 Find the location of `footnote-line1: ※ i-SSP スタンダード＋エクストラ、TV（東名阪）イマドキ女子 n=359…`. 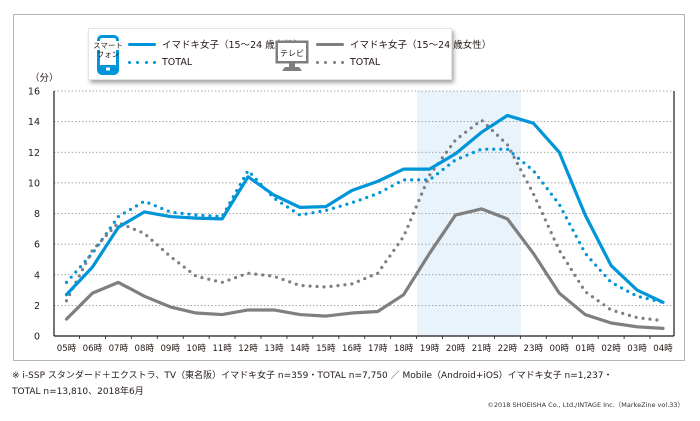

footnote-line1: ※ i-SSP スタンダード＋エクストラ、TV（東名阪）イマドキ女子 n=359… is located at coordinates (312, 376).